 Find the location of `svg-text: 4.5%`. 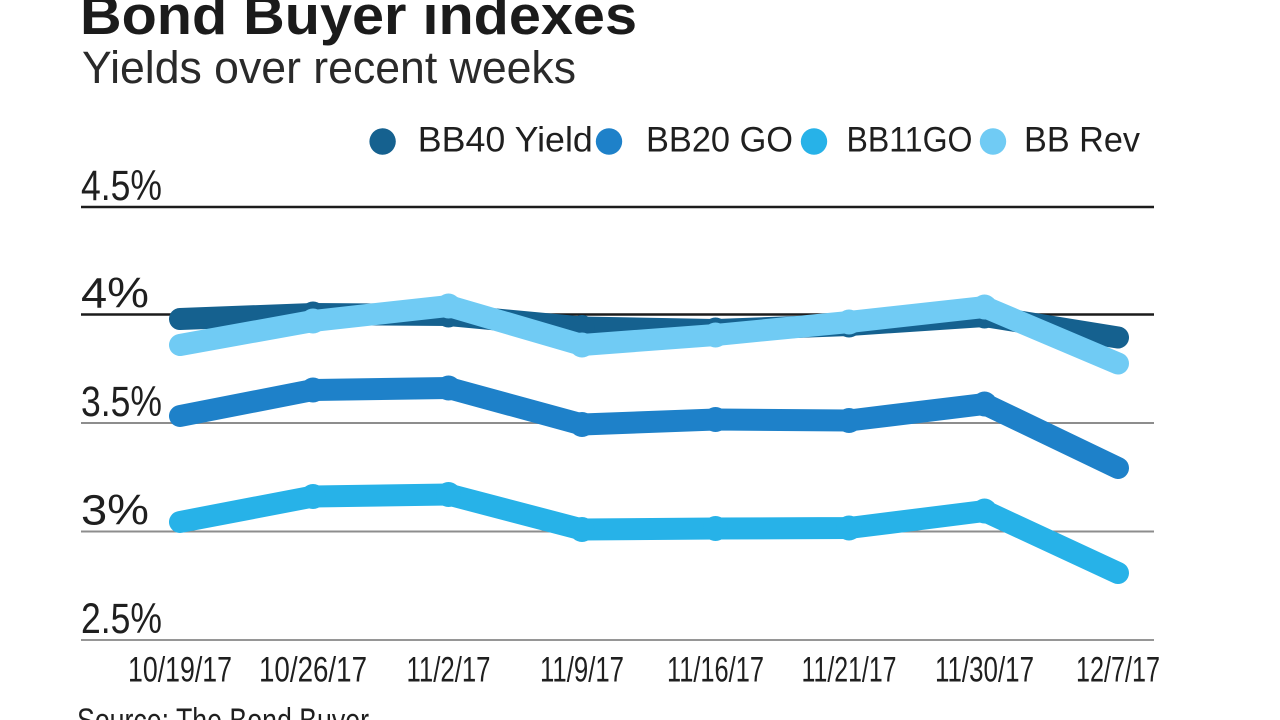

svg-text: 4.5% is located at coordinates (121, 186).